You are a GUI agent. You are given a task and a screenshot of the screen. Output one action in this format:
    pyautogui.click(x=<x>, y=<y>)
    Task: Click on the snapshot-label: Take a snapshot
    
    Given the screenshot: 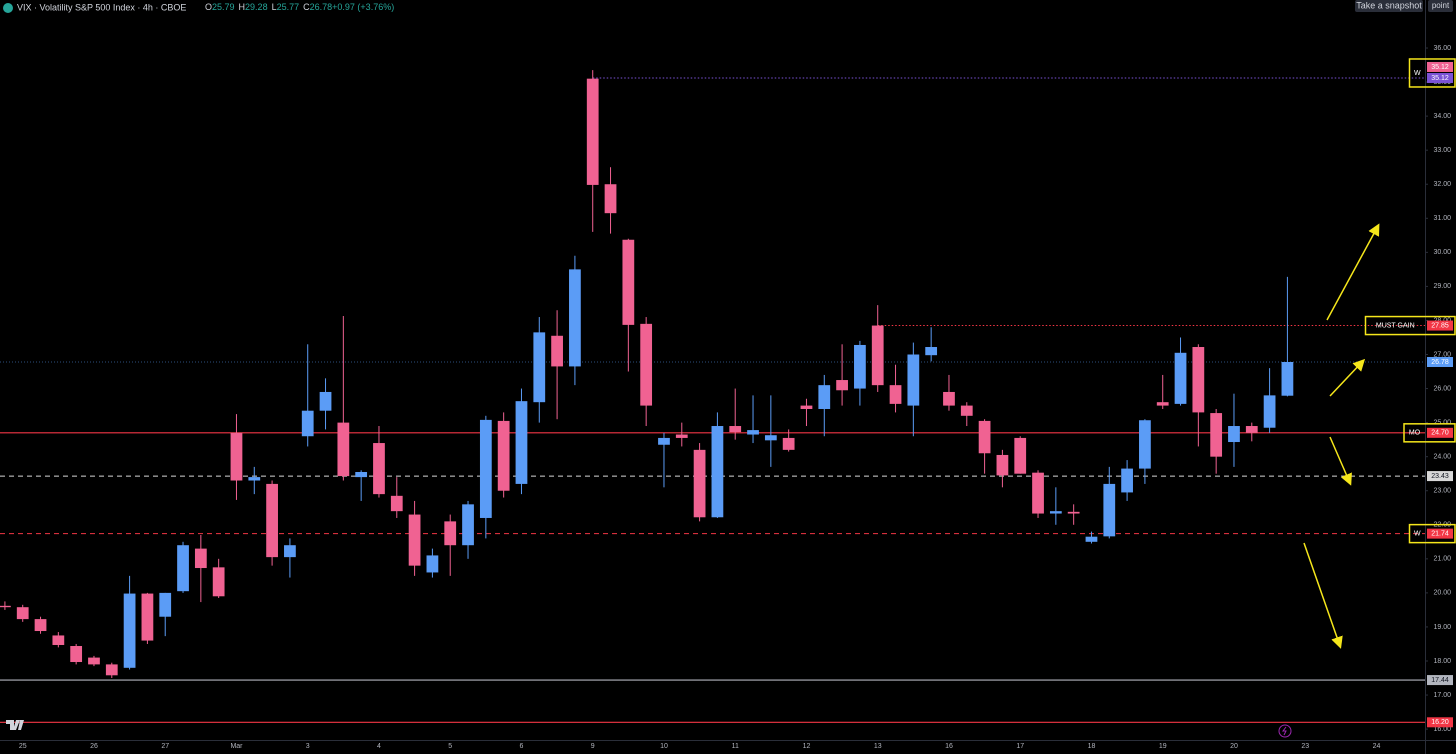 What is the action you would take?
    pyautogui.click(x=1389, y=5)
    